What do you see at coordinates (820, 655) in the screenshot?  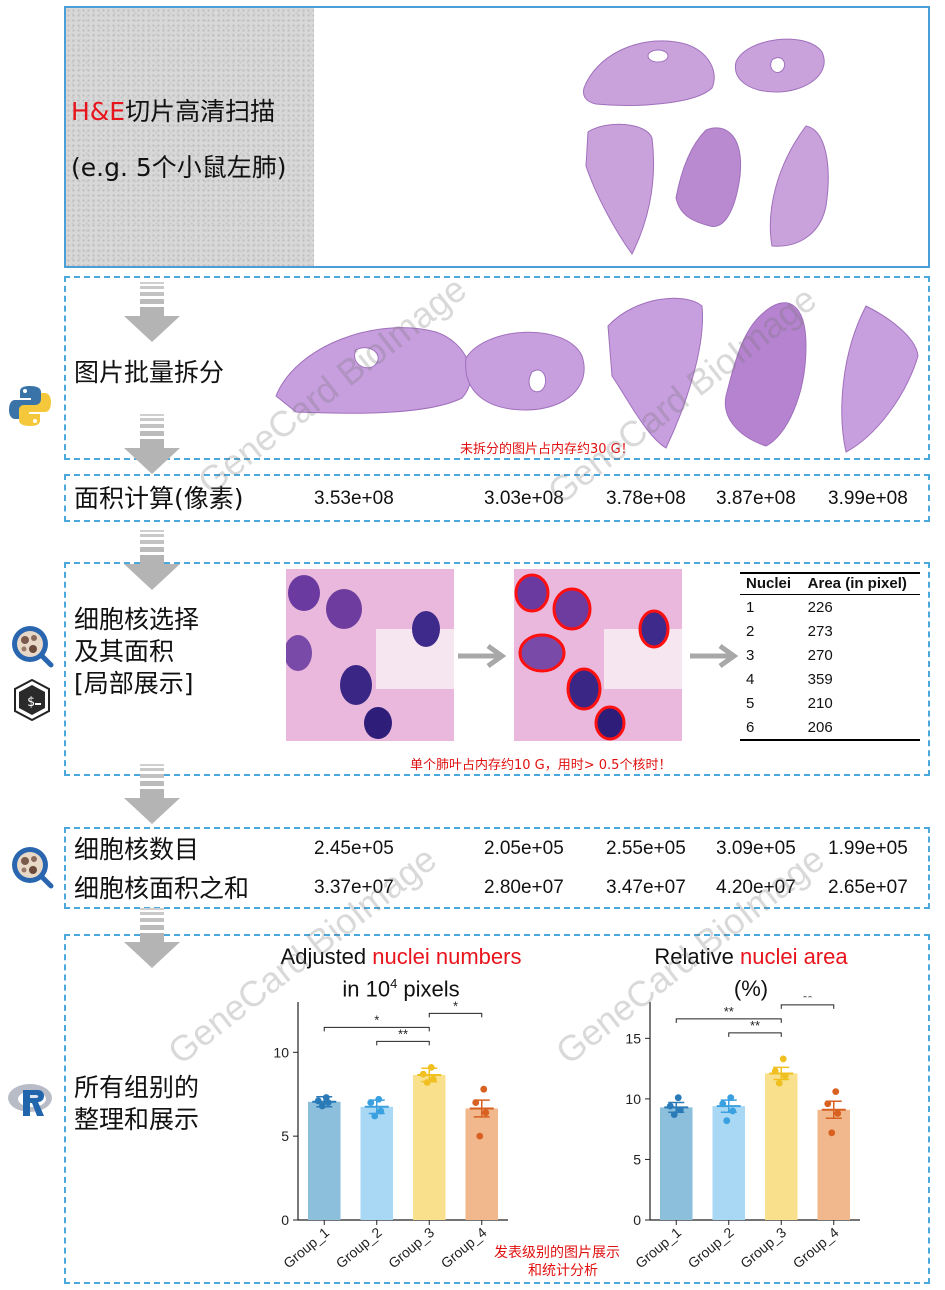 I see `table-cell: 270` at bounding box center [820, 655].